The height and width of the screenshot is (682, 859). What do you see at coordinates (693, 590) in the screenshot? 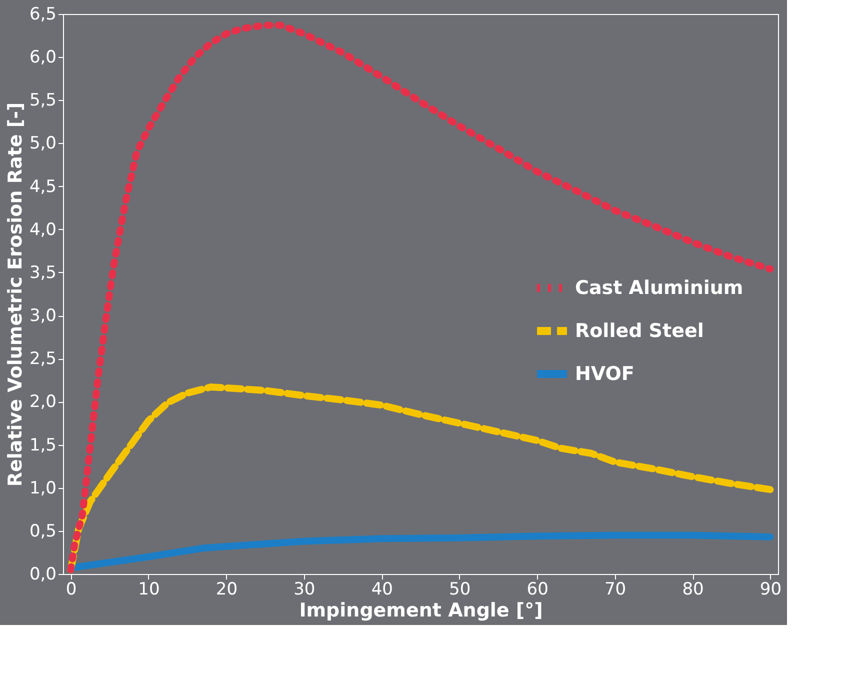
I see `x-tick-label: 80` at bounding box center [693, 590].